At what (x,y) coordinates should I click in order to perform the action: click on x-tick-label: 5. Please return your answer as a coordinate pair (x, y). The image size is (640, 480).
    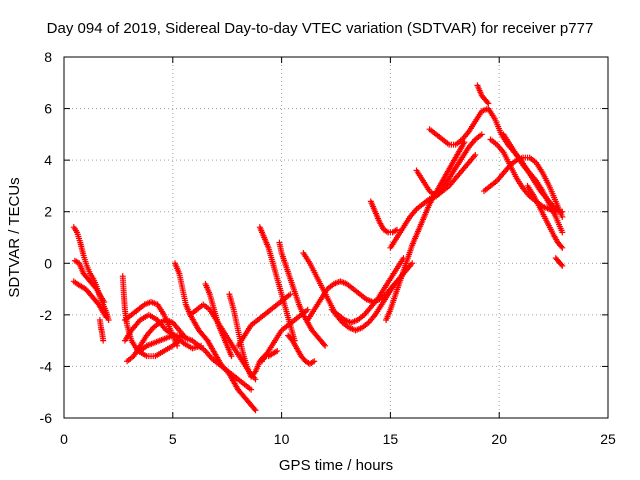
    Looking at the image, I should click on (173, 439).